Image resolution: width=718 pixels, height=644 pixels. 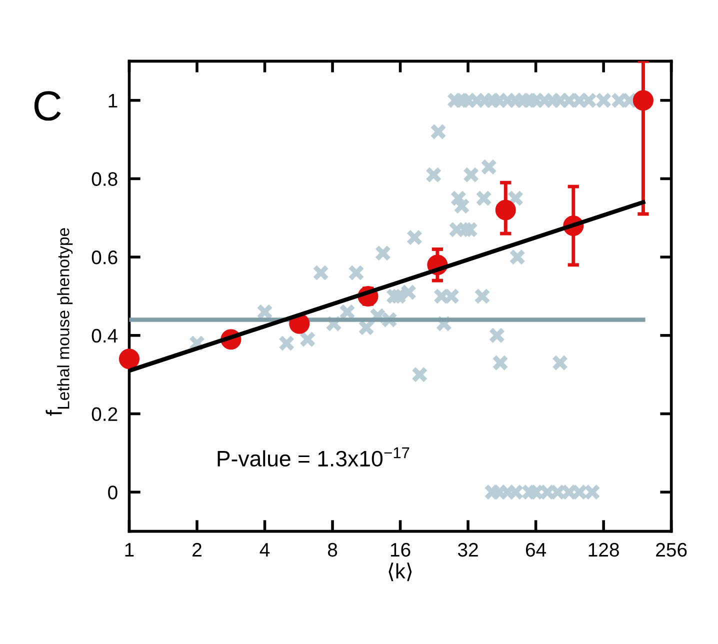 What do you see at coordinates (105, 414) in the screenshot?
I see `y-tick-label: 0.2` at bounding box center [105, 414].